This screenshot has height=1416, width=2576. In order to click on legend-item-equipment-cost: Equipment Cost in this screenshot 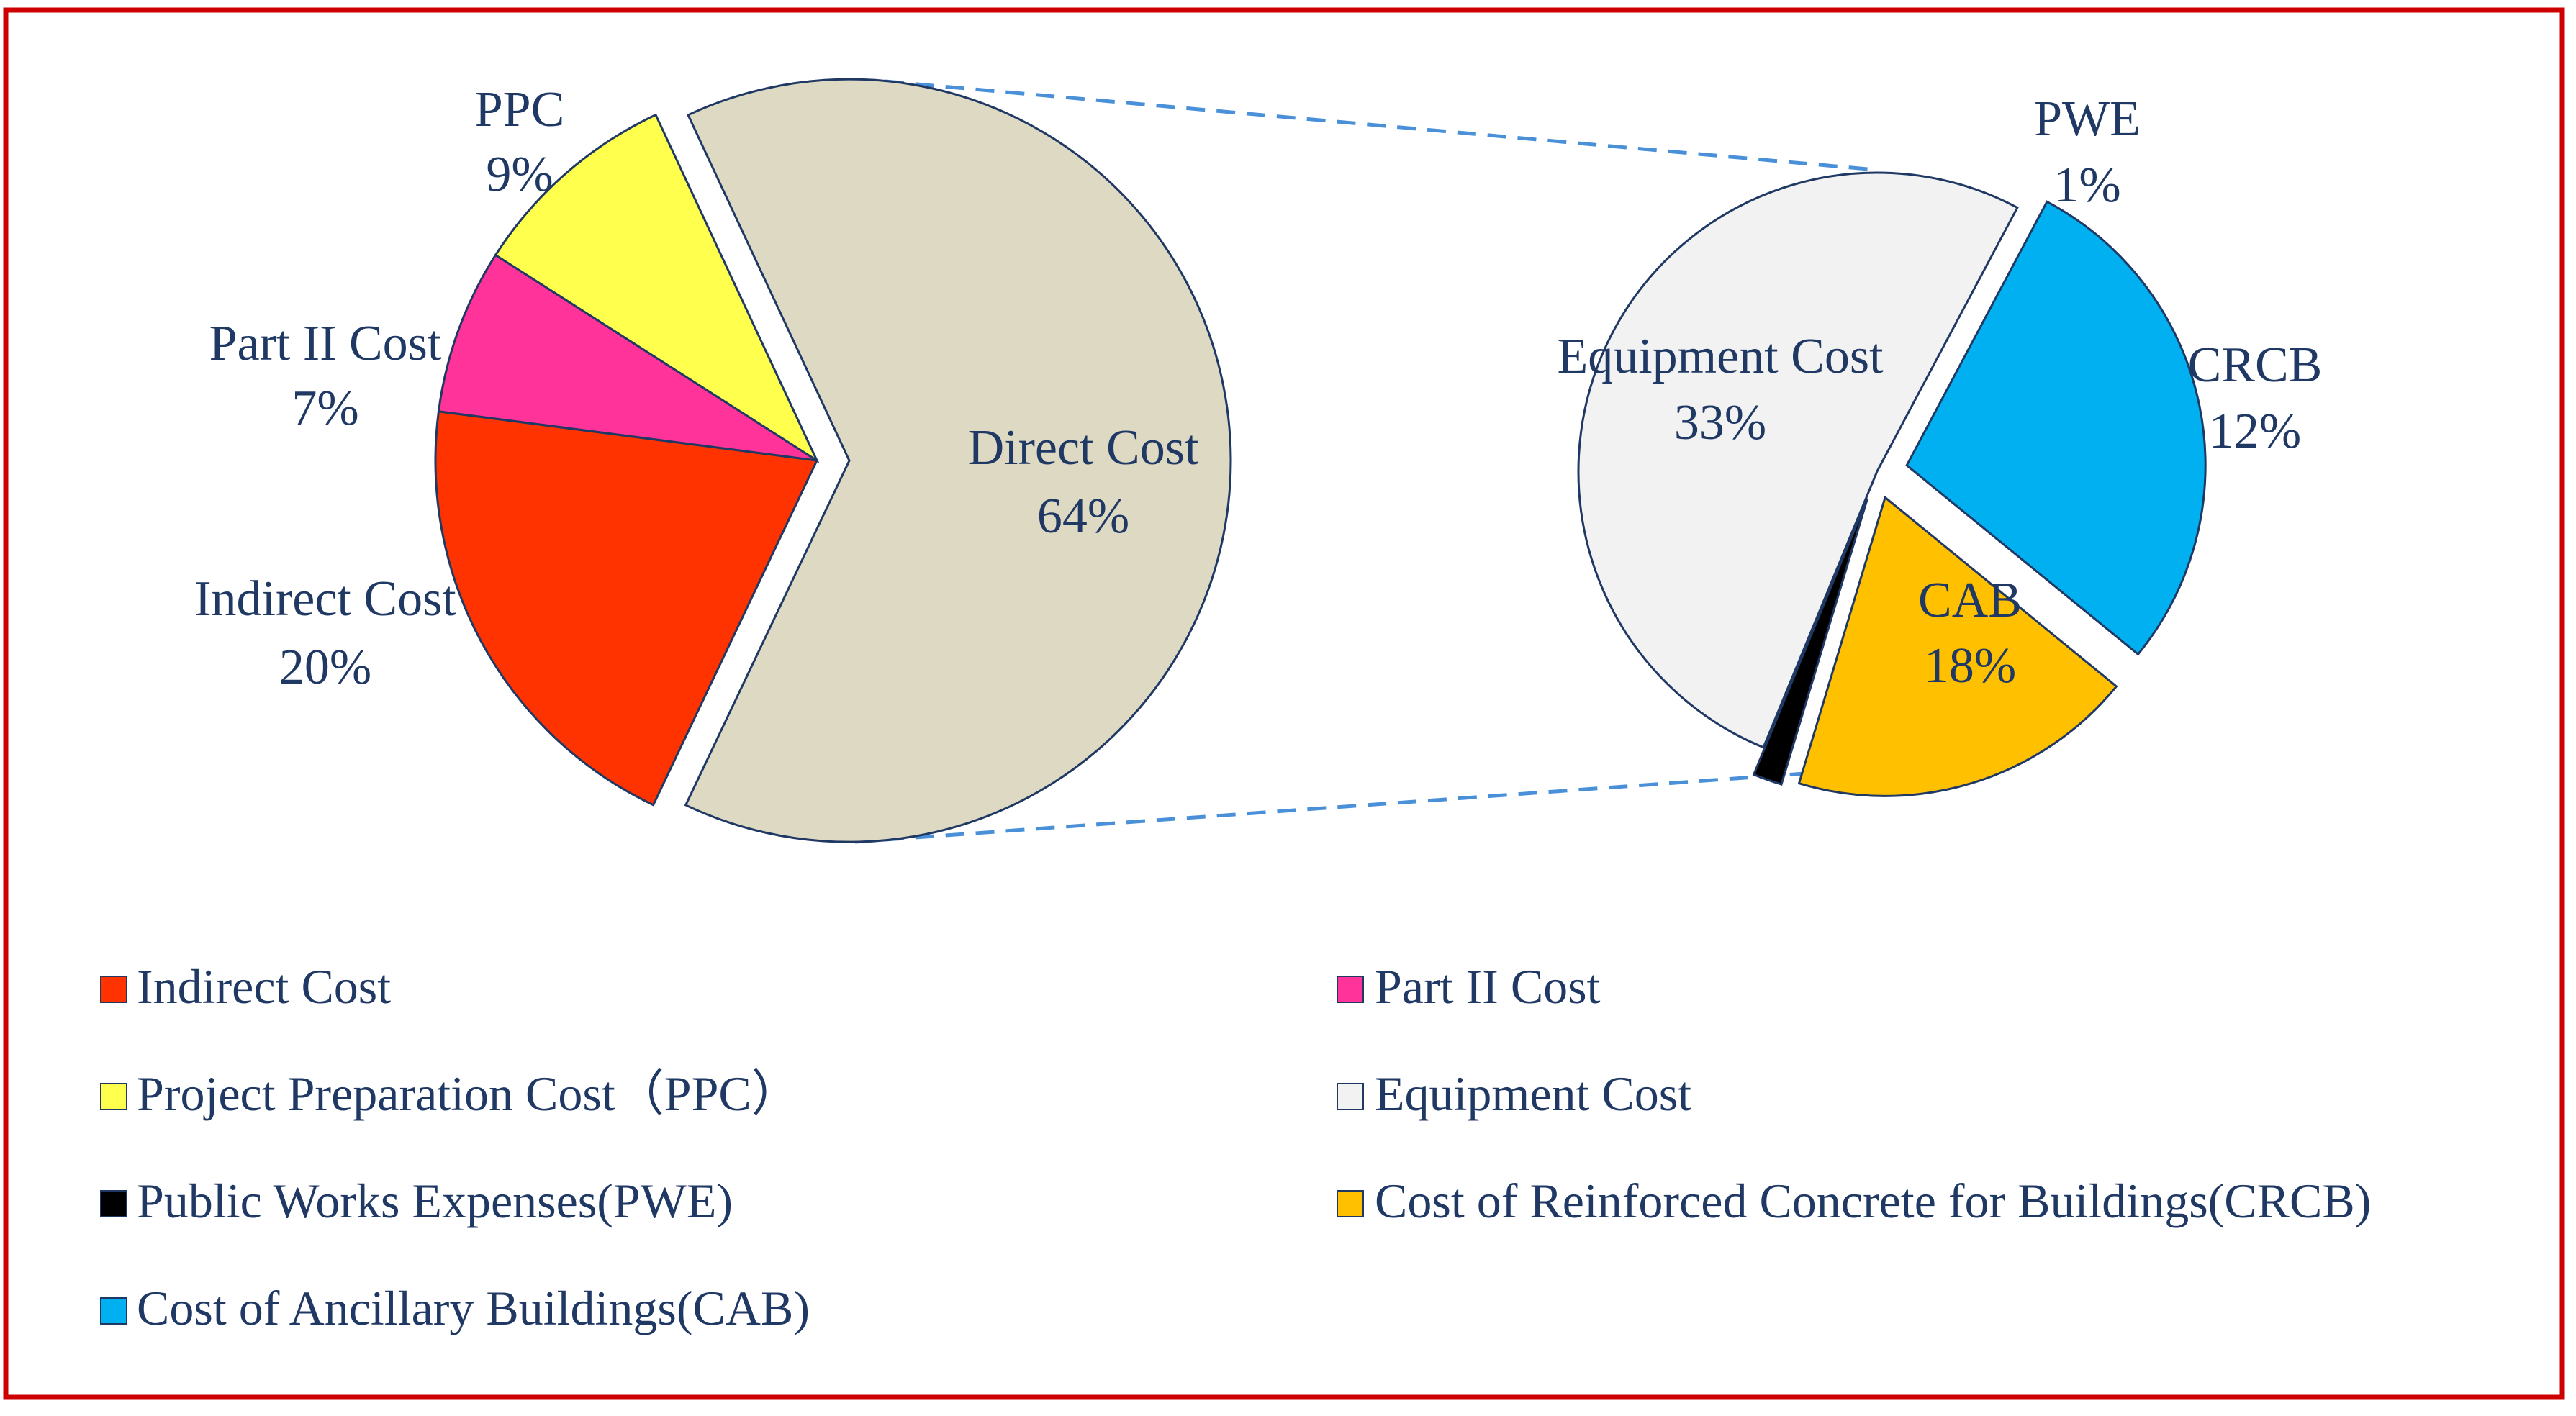, I will do `click(1514, 1093)`.